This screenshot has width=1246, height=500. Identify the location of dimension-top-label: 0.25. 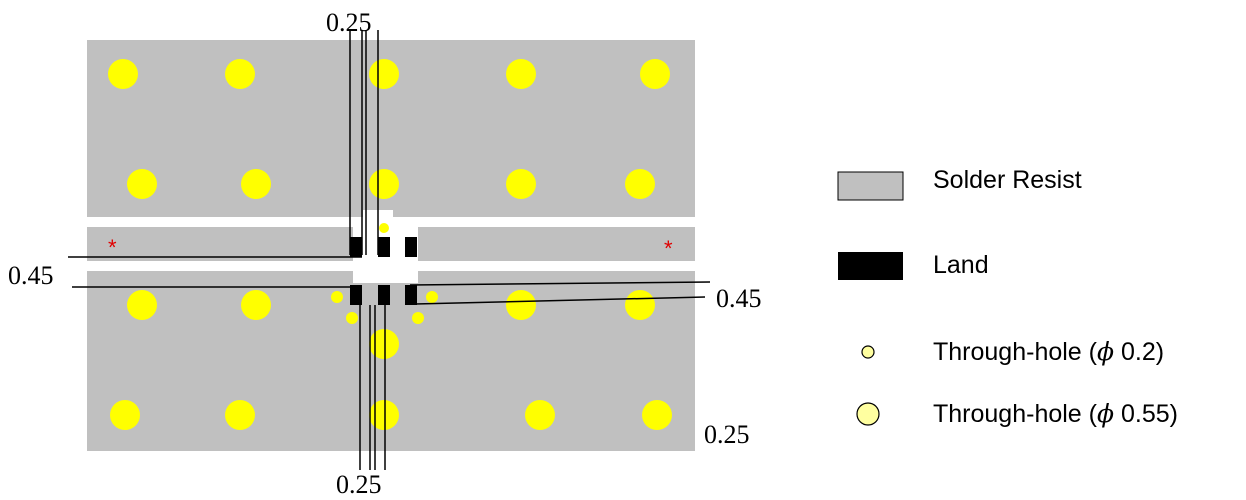
(349, 22).